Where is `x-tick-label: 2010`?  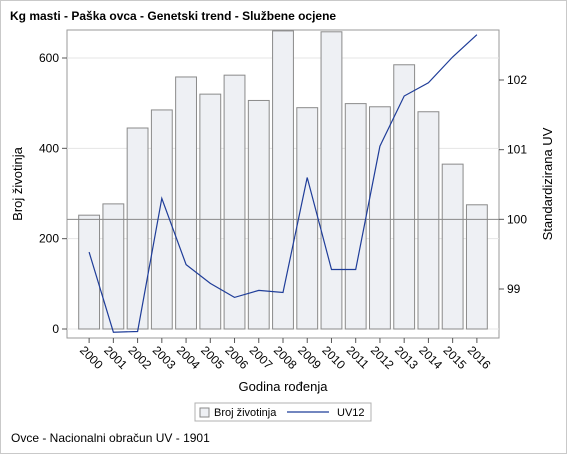 x-tick-label: 2010 is located at coordinates (333, 357).